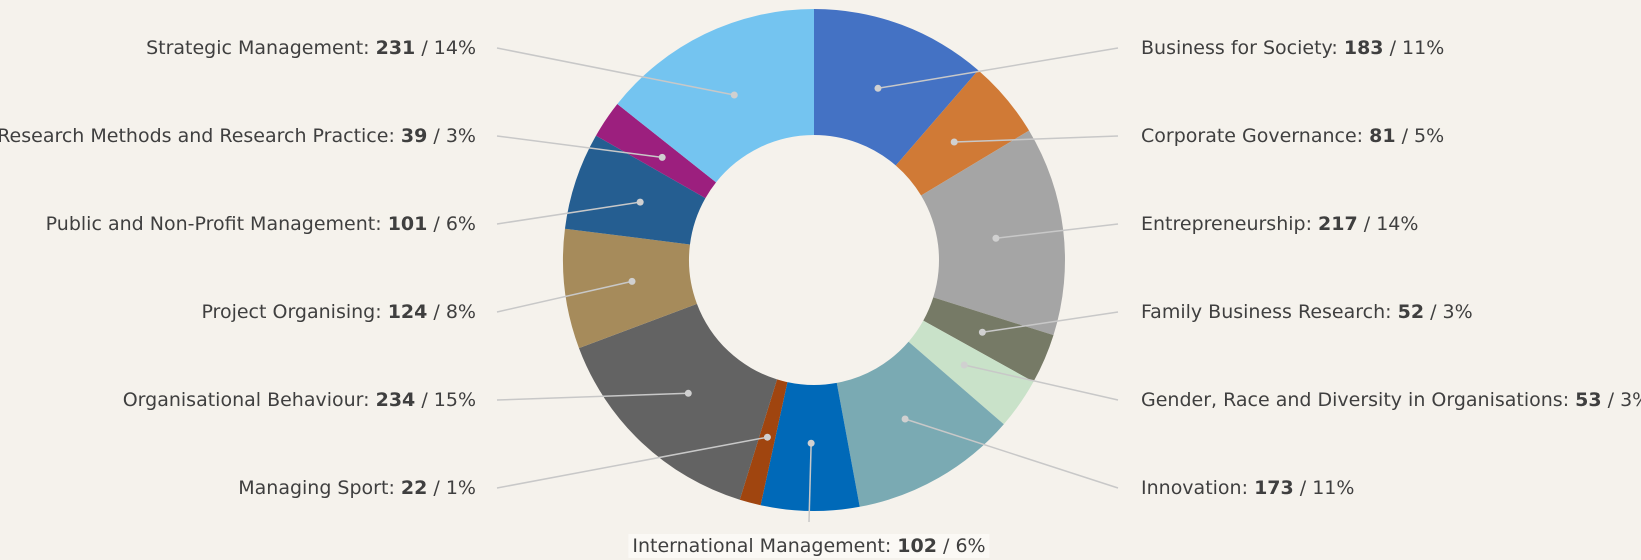 The height and width of the screenshot is (560, 1641). I want to click on label-val: 102, so click(917, 546).